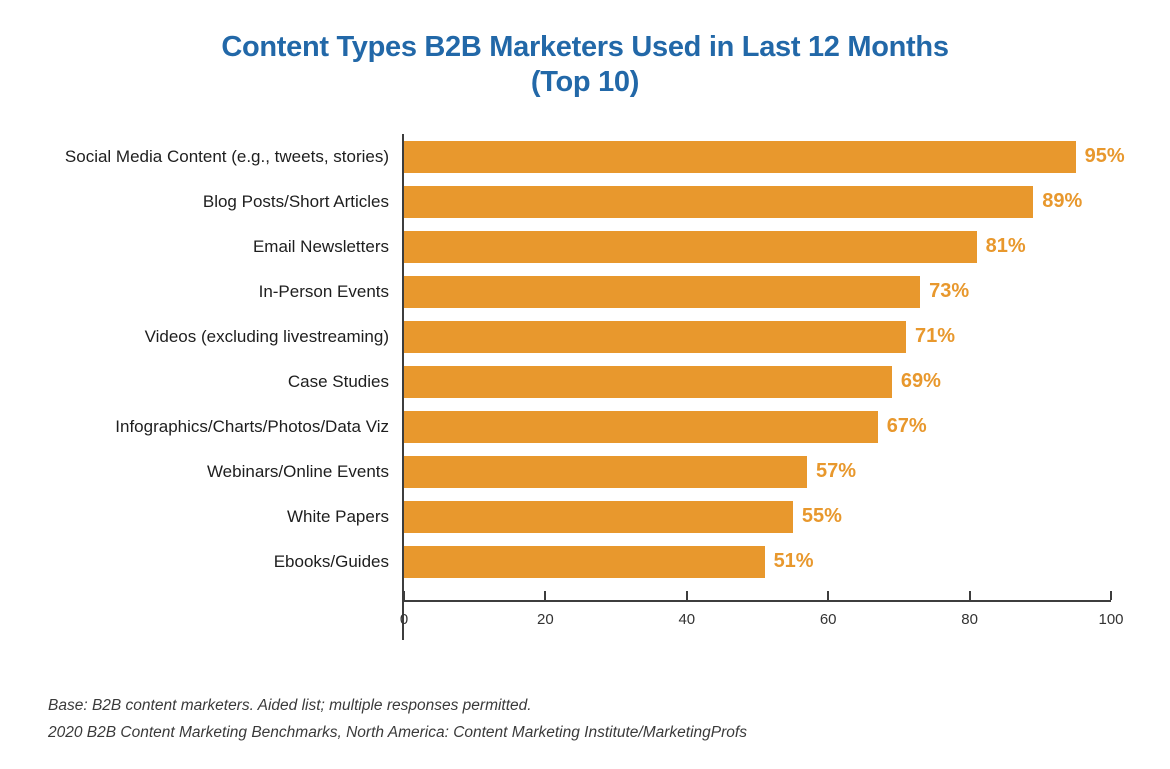  Describe the element at coordinates (1005, 246) in the screenshot. I see `bar-value-label: 81%` at that location.